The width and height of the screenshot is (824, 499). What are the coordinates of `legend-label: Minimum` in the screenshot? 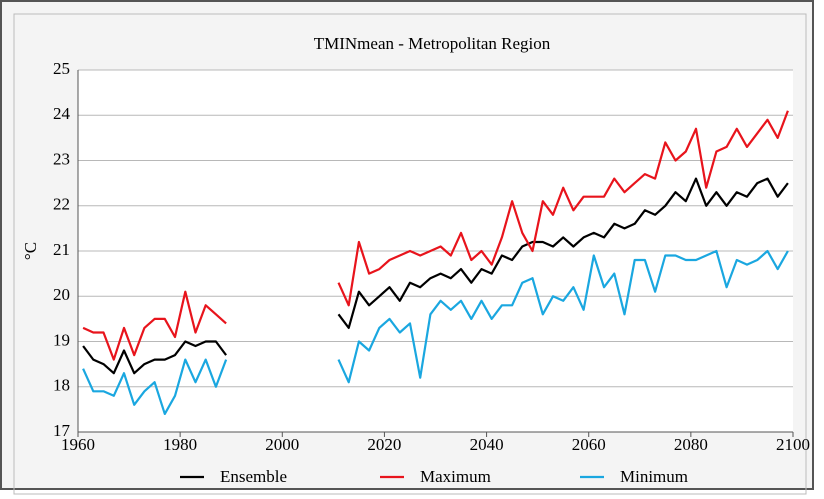 It's located at (654, 476).